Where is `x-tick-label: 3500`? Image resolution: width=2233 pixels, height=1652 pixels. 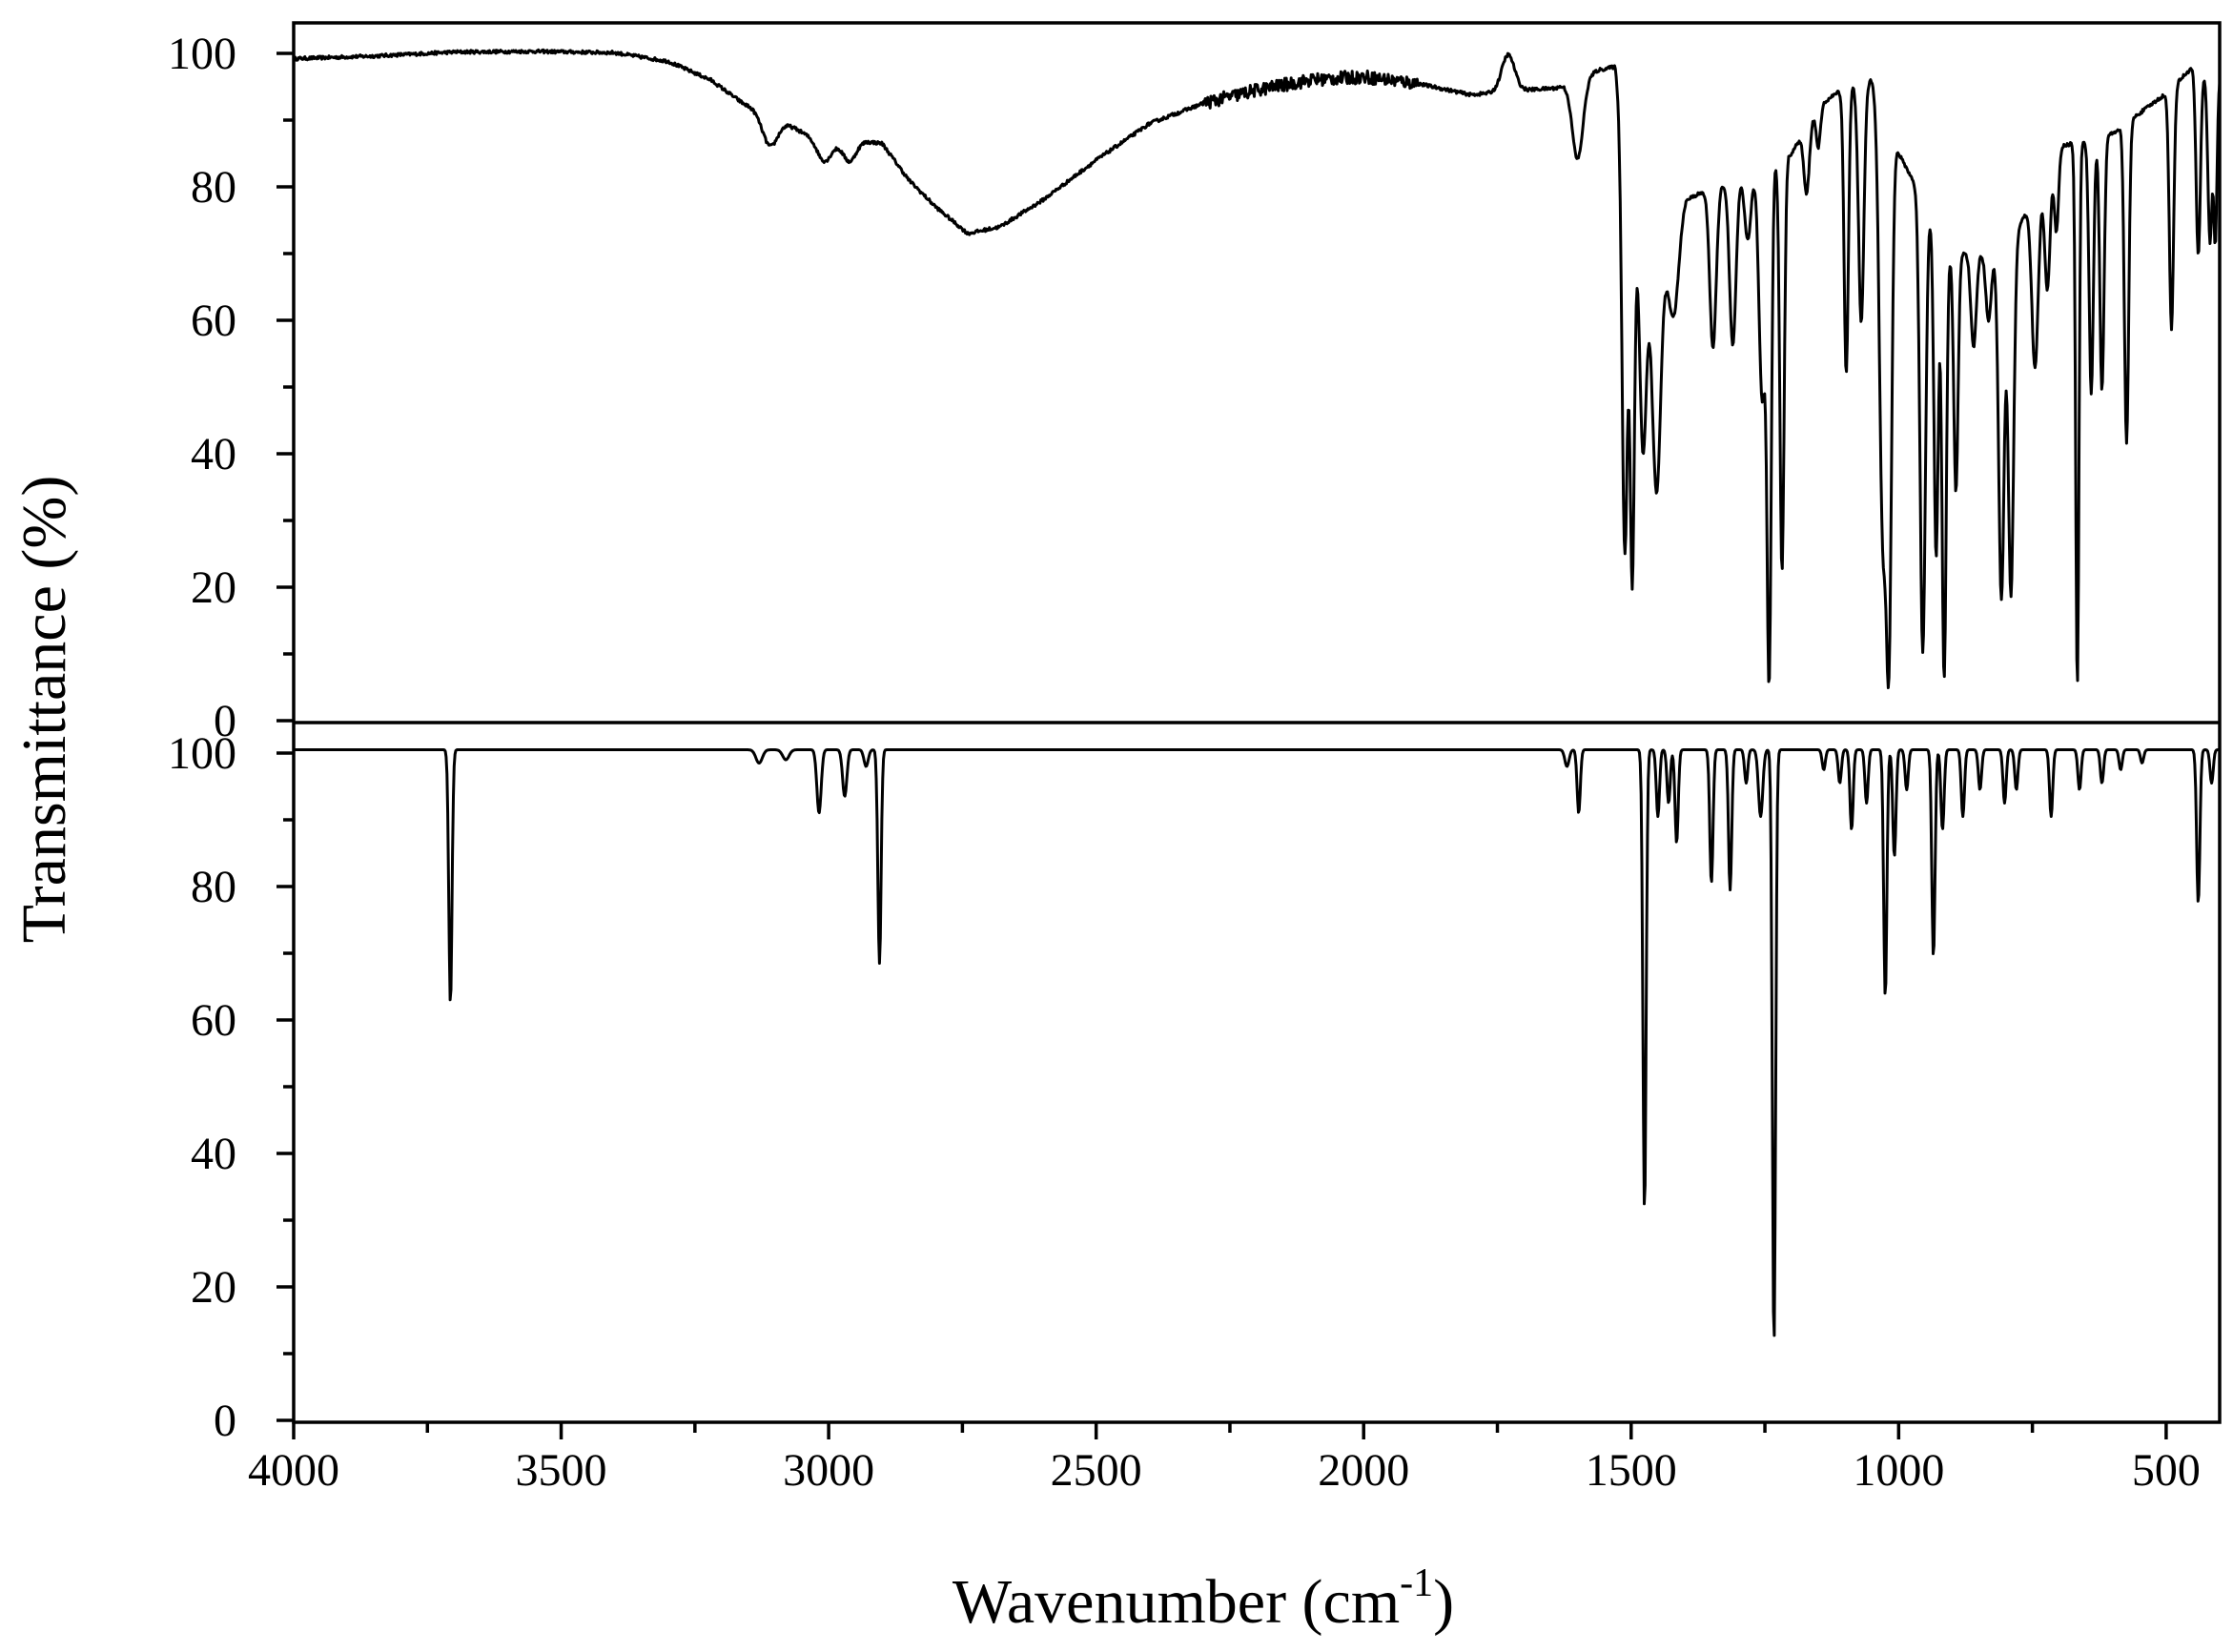
x-tick-label: 3500 is located at coordinates (561, 1470).